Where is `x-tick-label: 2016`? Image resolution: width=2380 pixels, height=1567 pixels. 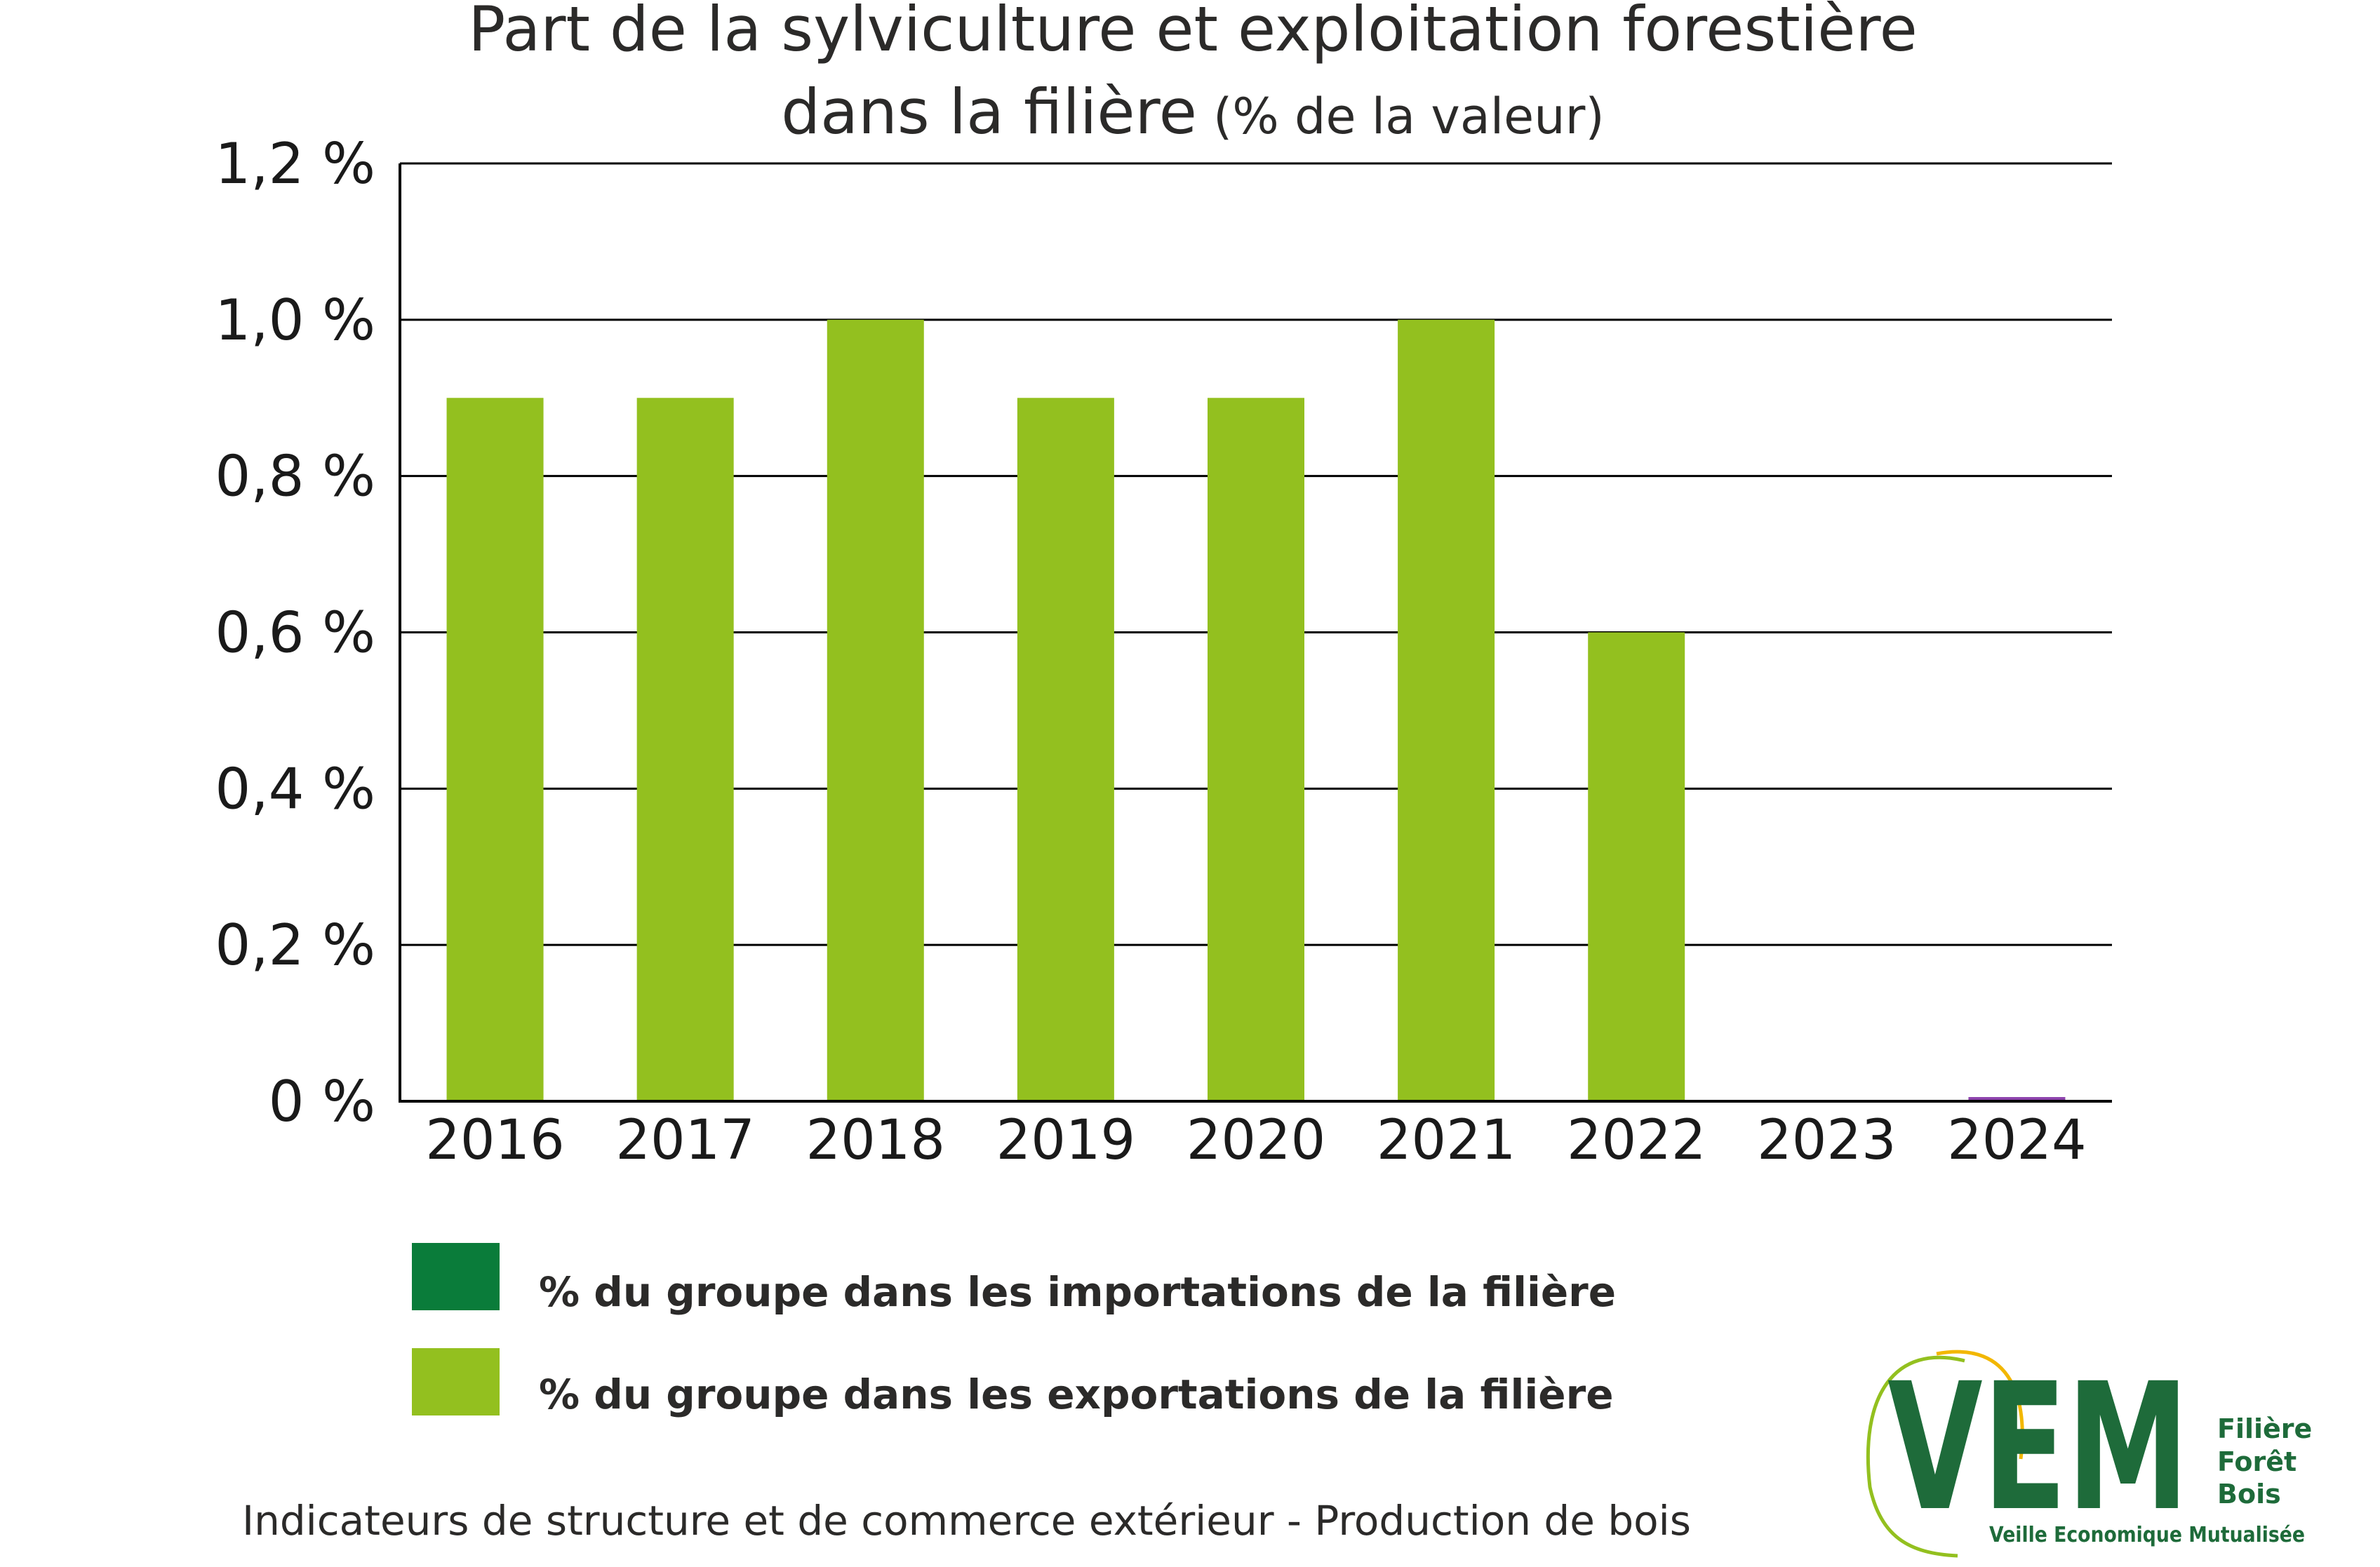 x-tick-label: 2016 is located at coordinates (495, 1140).